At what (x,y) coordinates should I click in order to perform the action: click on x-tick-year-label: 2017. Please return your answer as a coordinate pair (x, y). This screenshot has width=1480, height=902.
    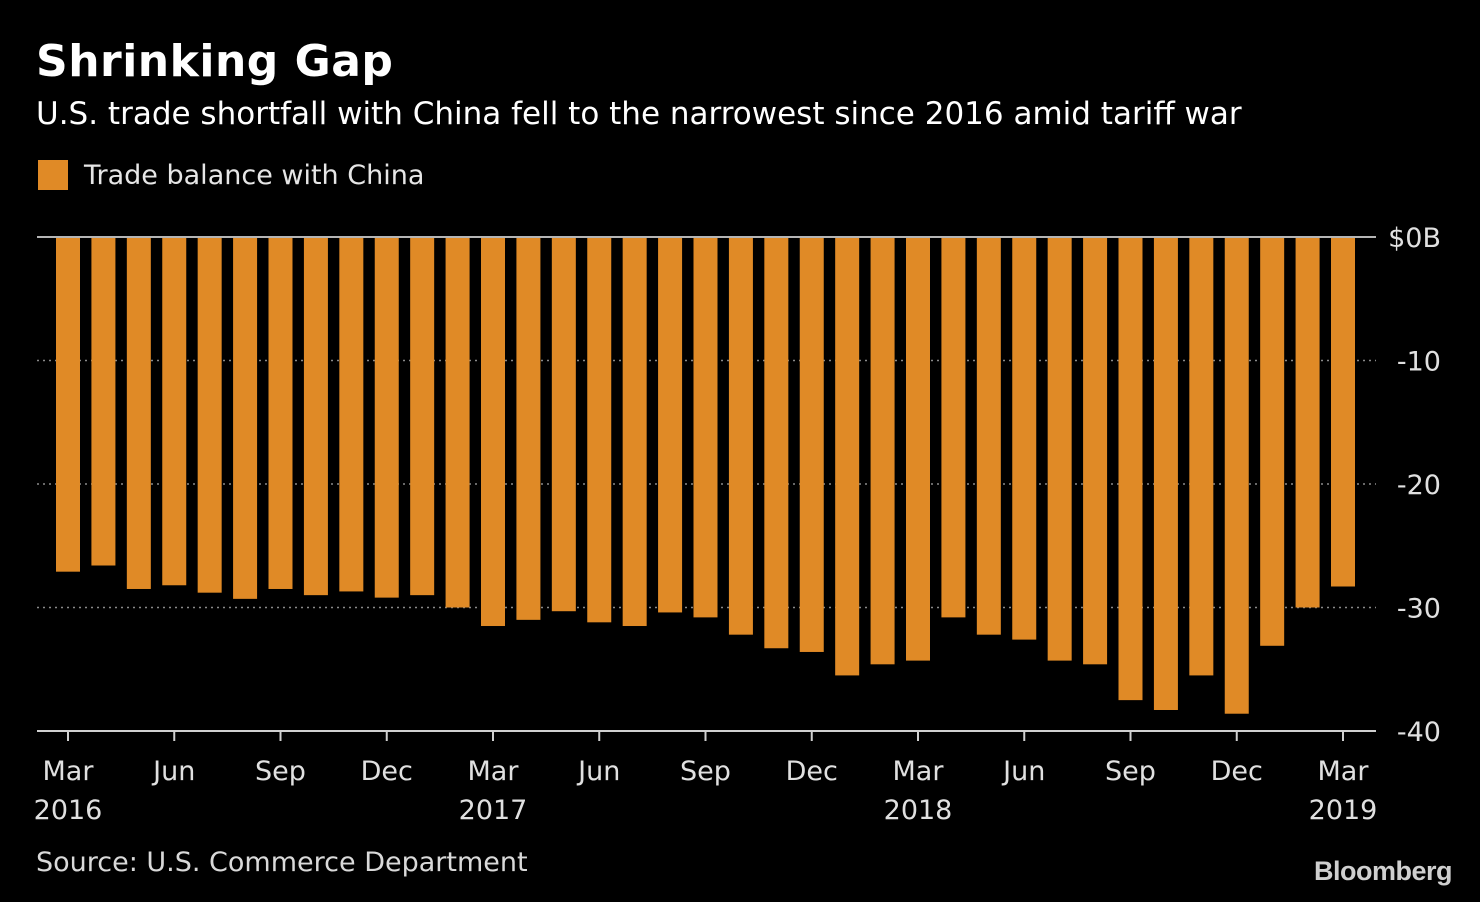
    Looking at the image, I should click on (493, 810).